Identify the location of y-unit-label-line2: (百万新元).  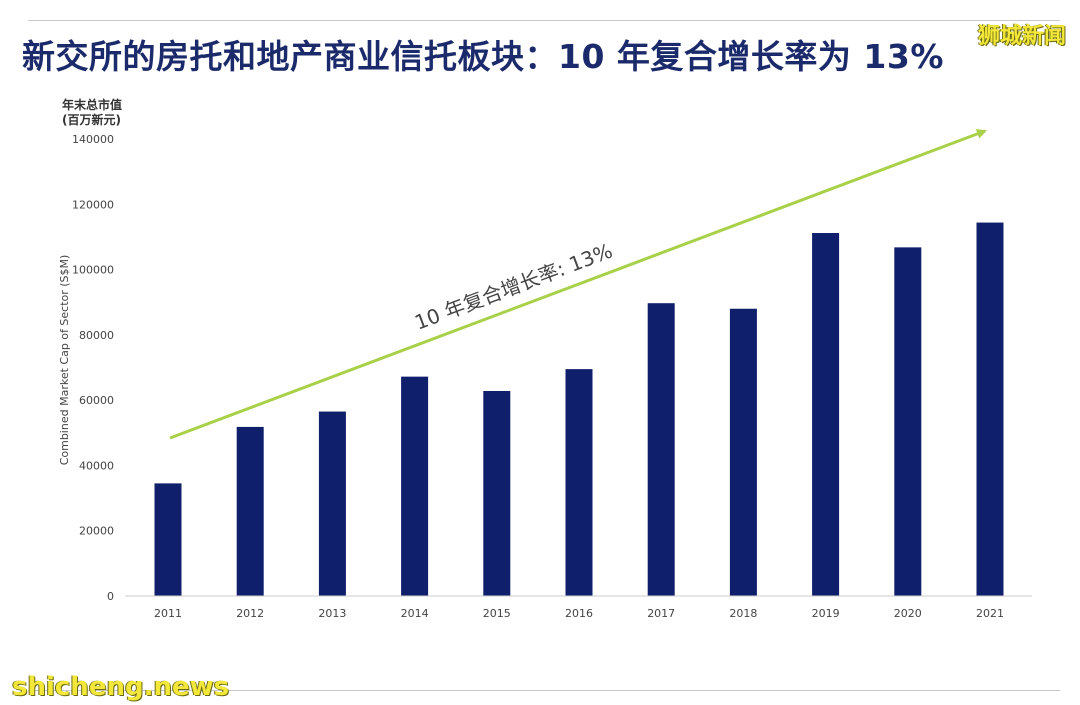
(91, 120).